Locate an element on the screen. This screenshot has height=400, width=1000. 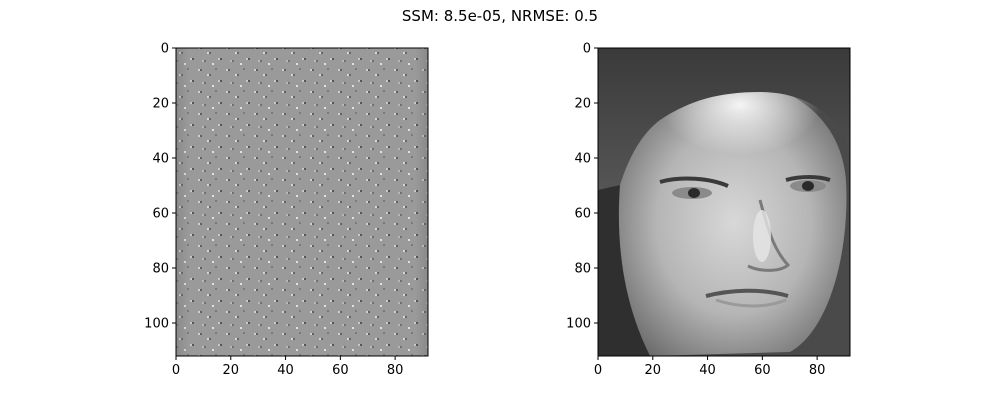
hair is located at coordinates (724, 119).